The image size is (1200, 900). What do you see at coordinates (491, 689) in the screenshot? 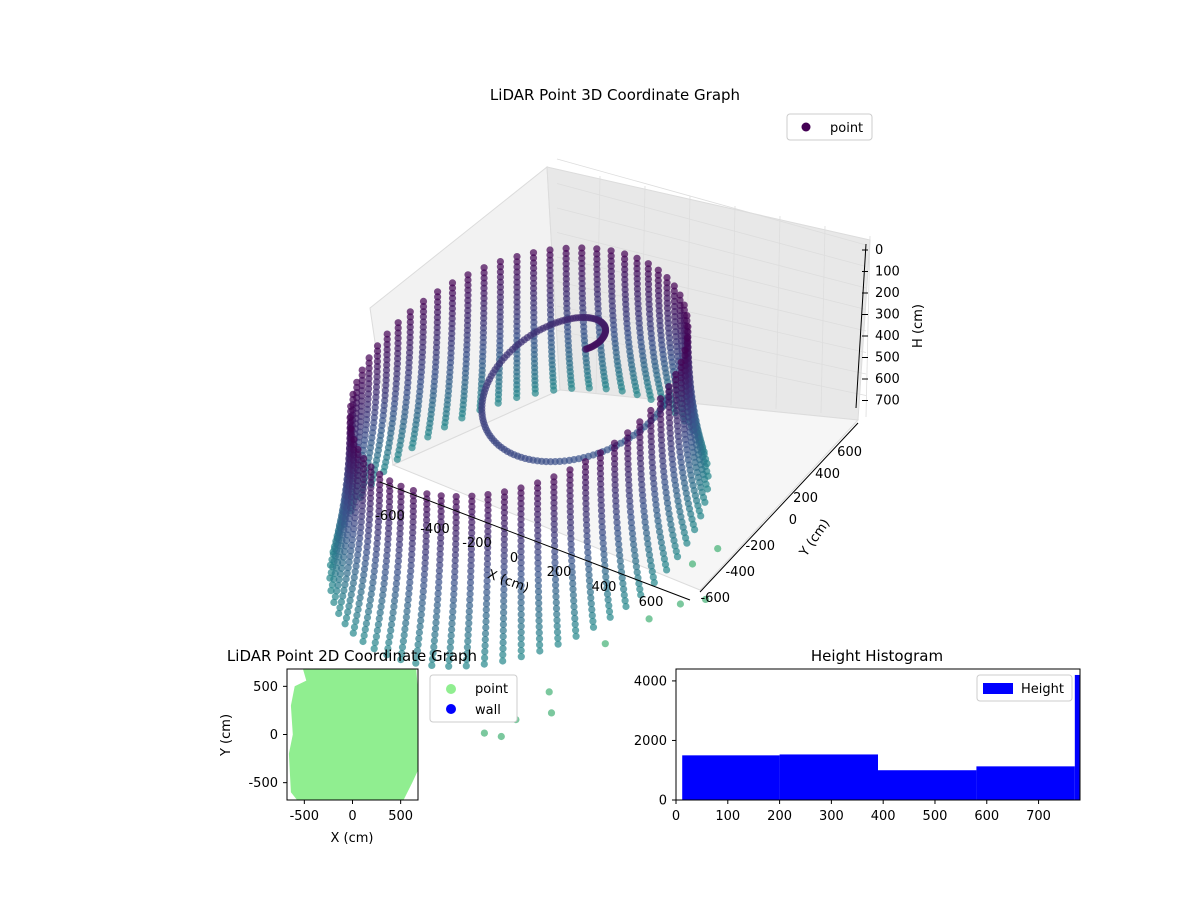
I see `legend-2d-point-label: point` at bounding box center [491, 689].